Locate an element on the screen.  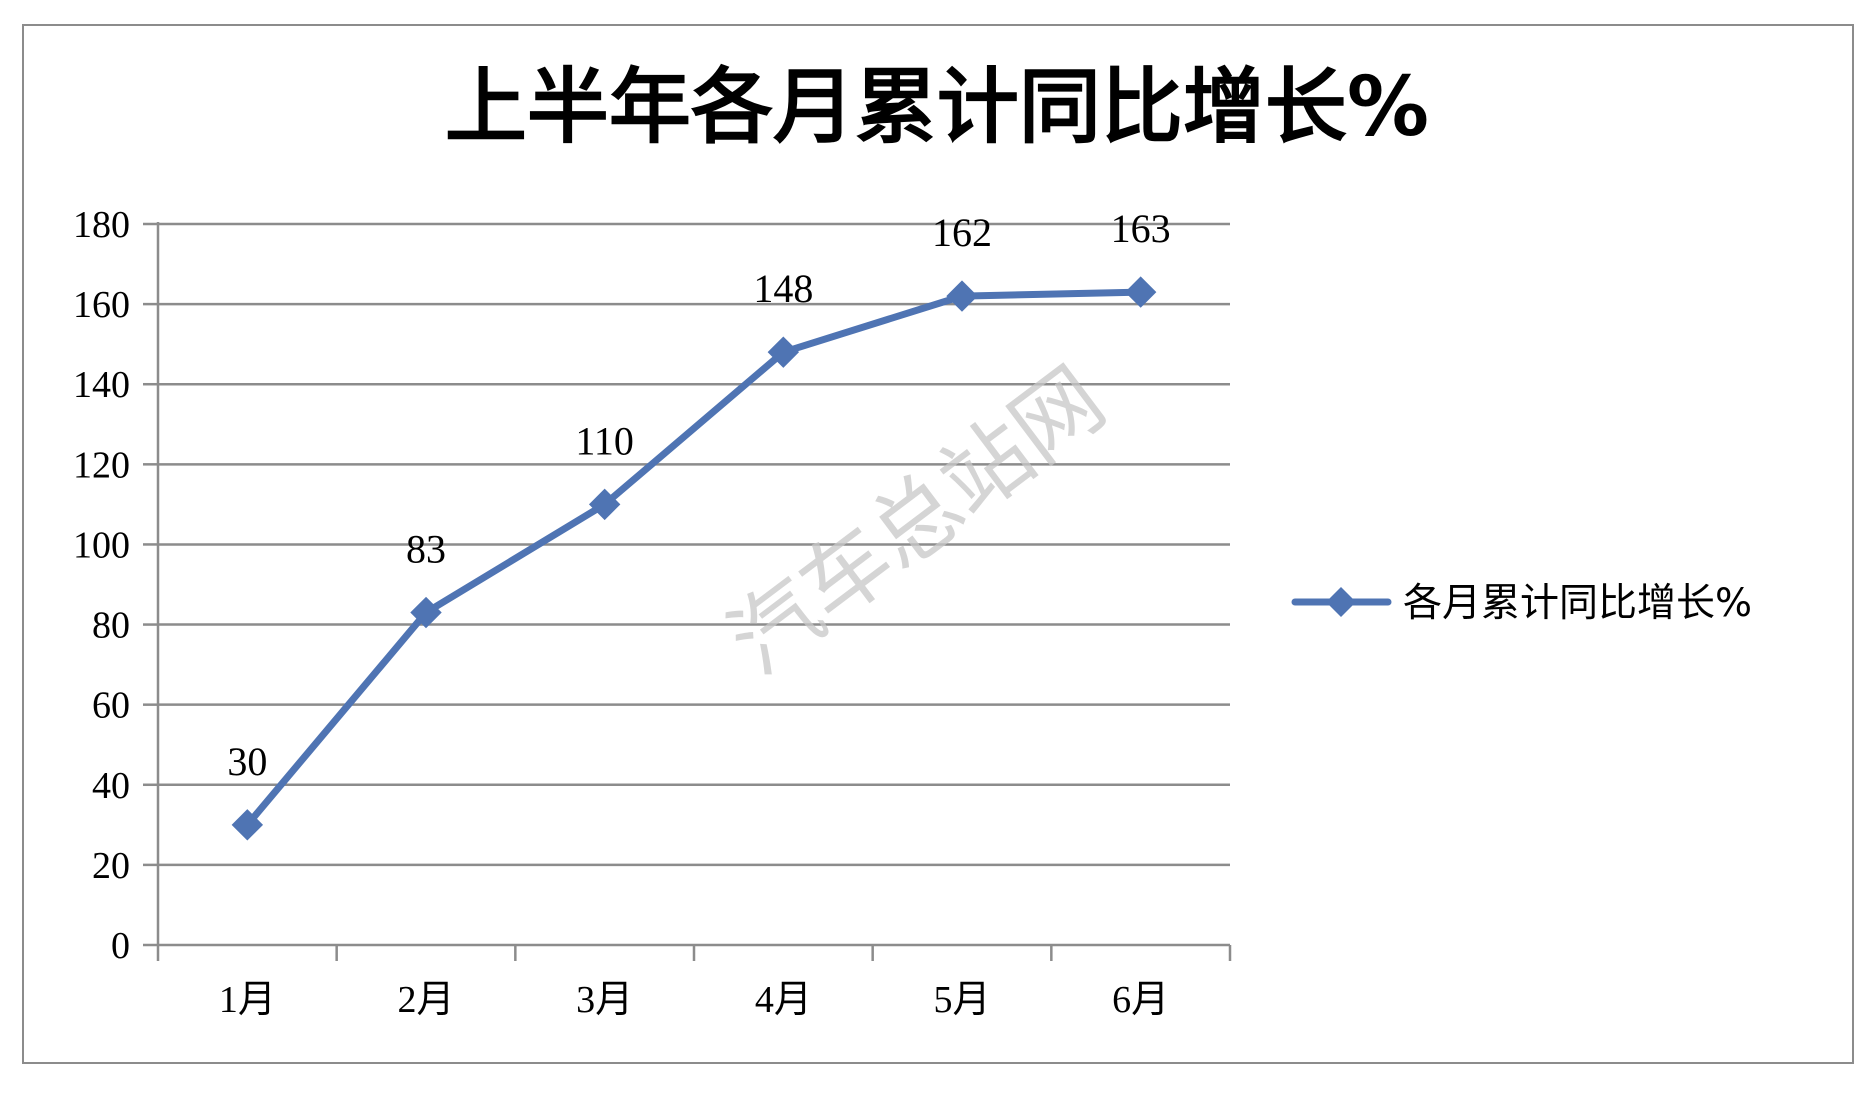
data-label: 83 is located at coordinates (426, 549).